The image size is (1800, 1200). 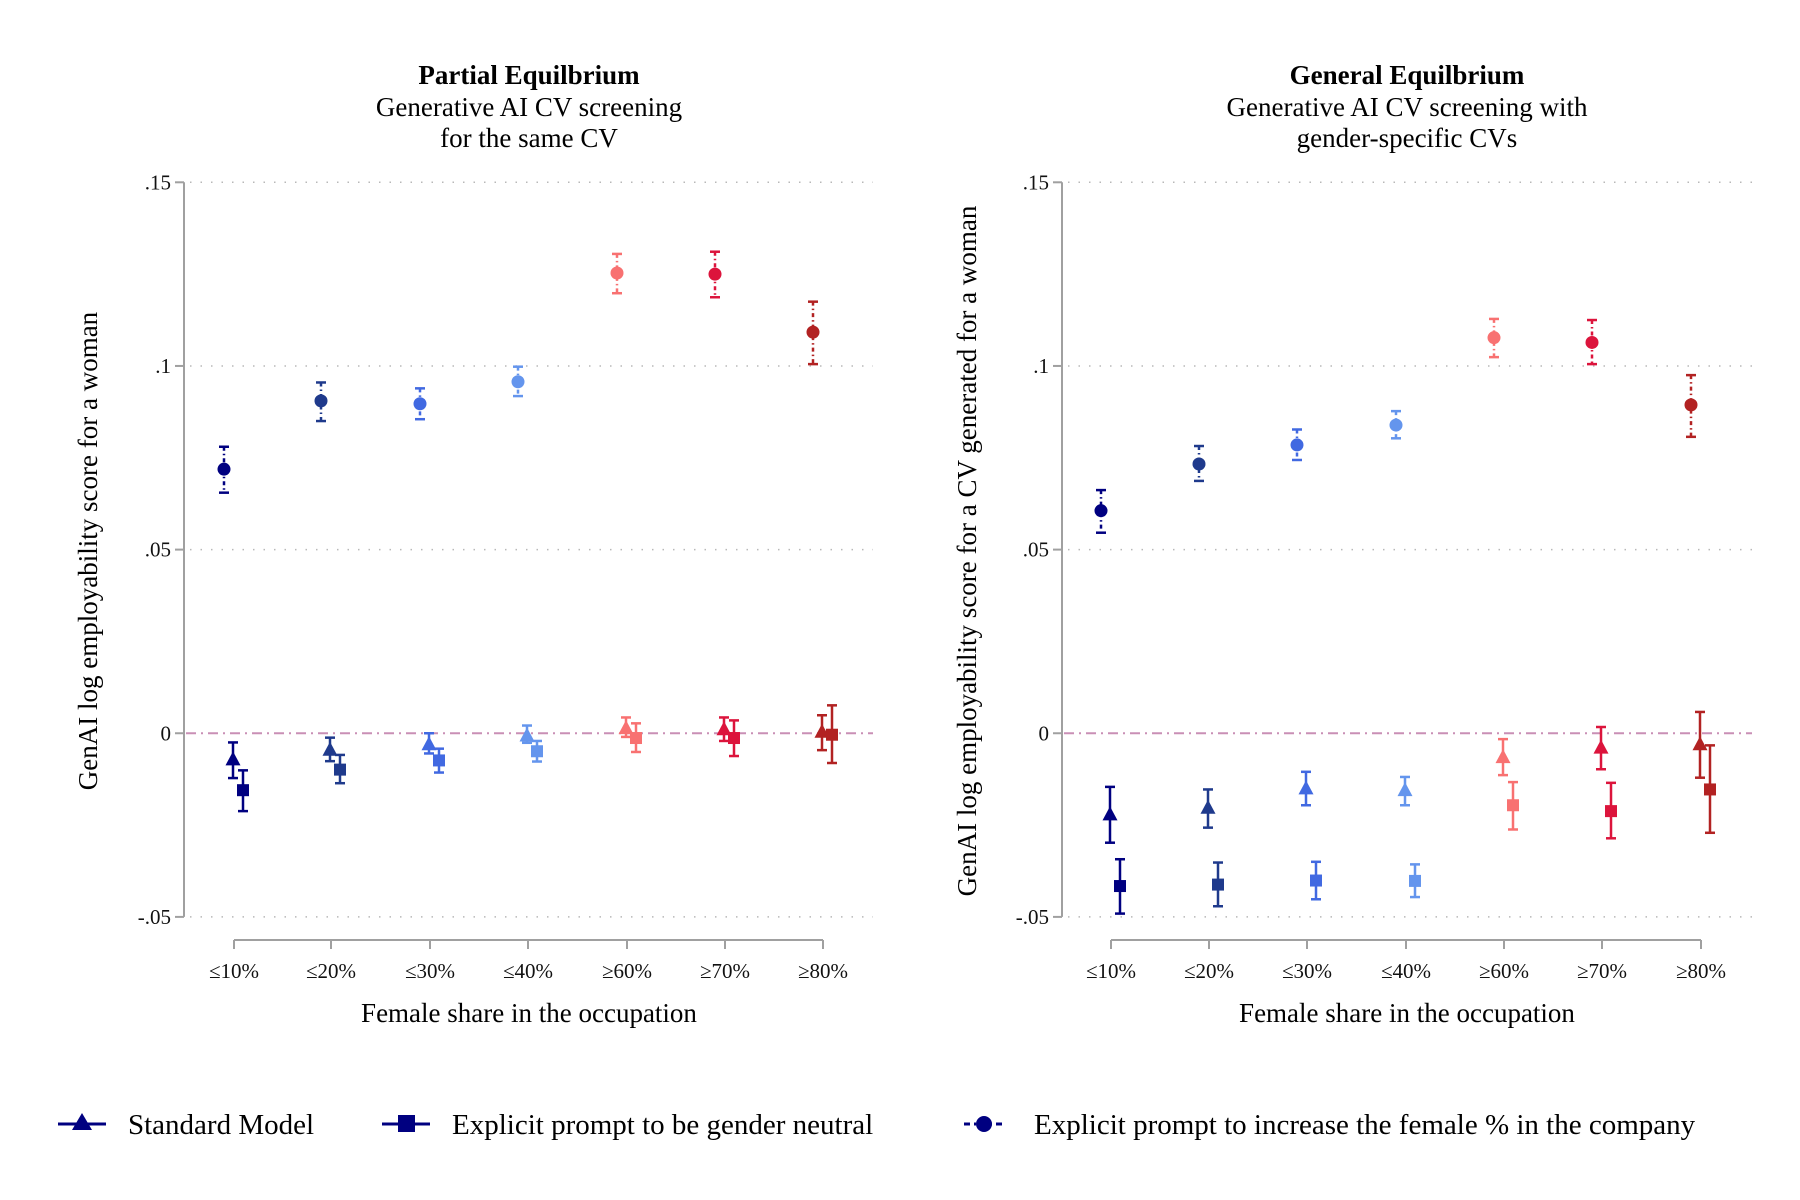 I want to click on panel-subtitle-line-1: Generative AI CV screening with, so click(x=1407, y=107).